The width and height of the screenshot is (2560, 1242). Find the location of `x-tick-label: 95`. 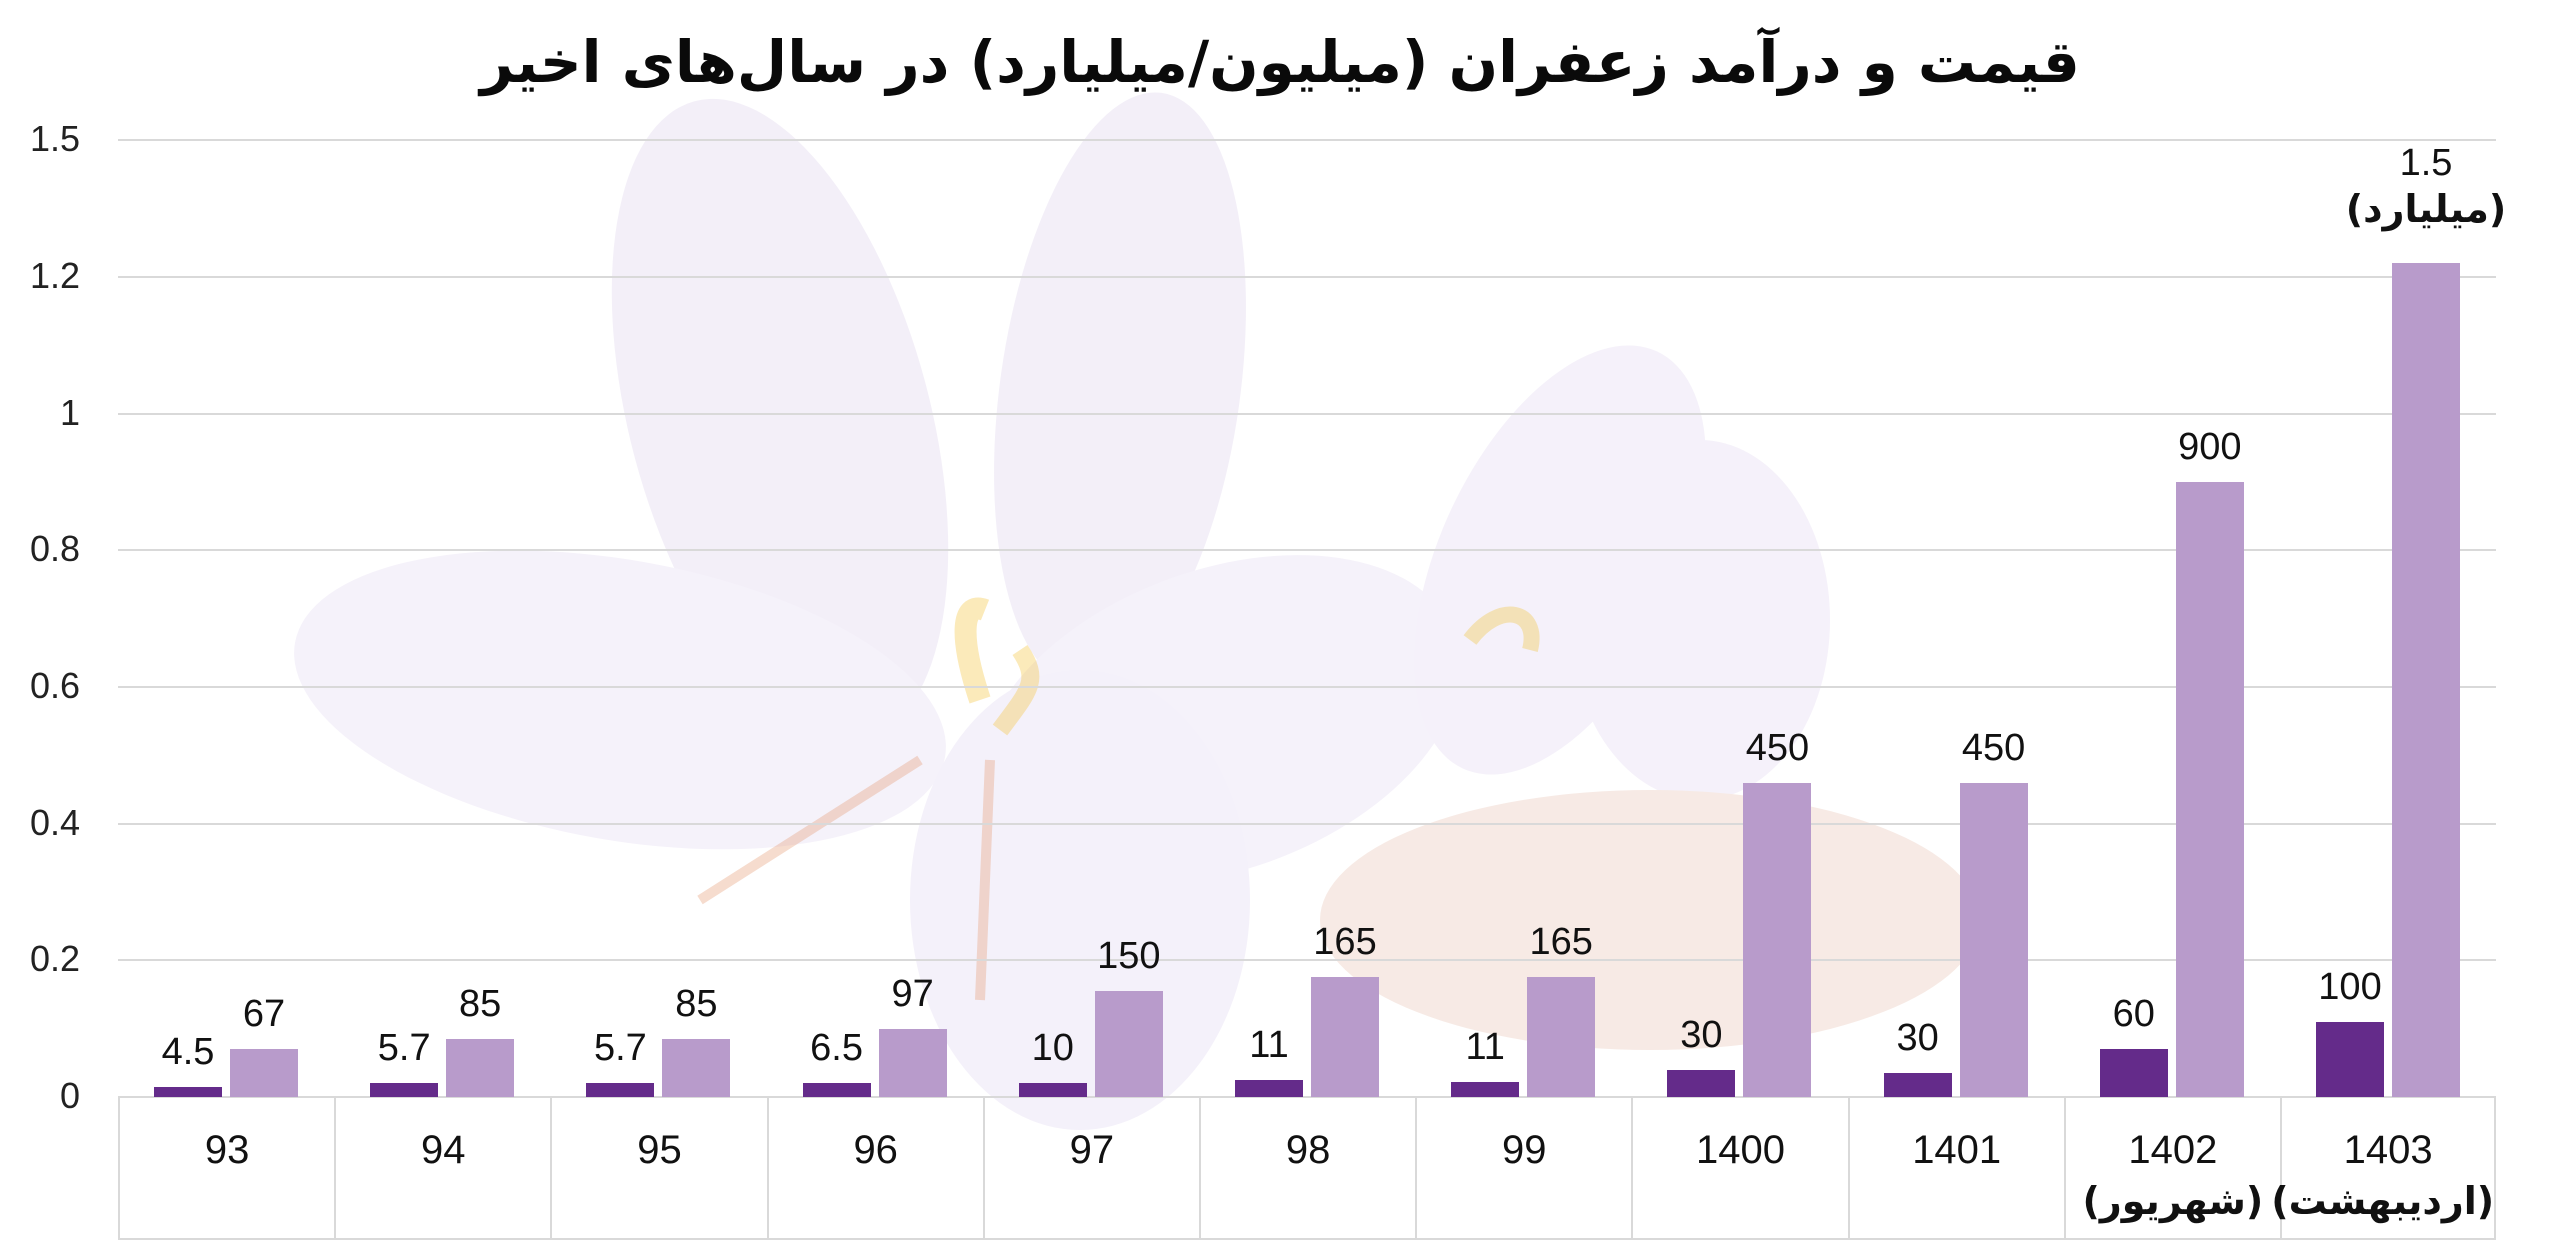

x-tick-label: 95 is located at coordinates (659, 1150).